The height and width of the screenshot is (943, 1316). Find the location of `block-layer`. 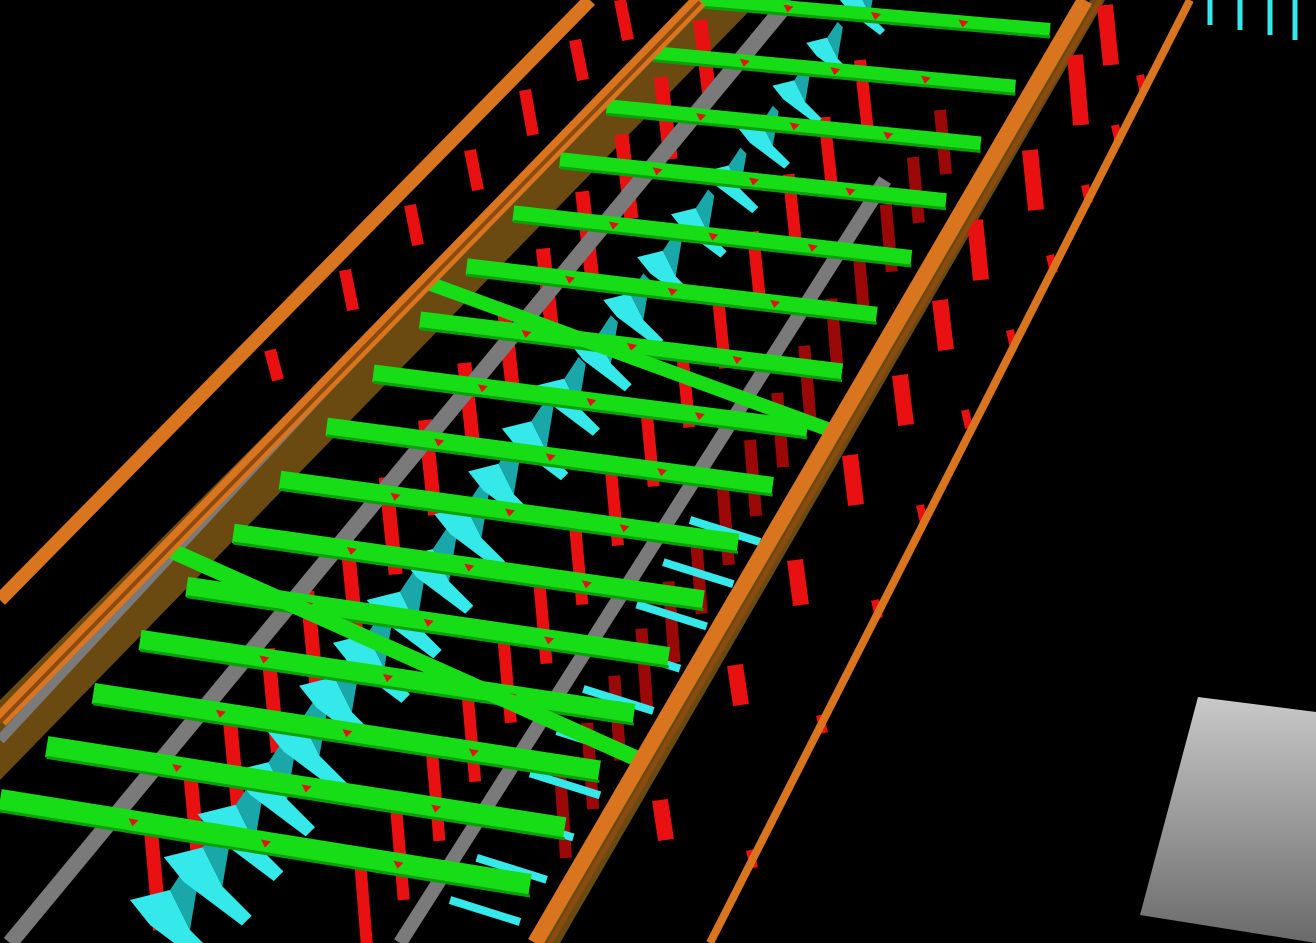

block-layer is located at coordinates (1228, 820).